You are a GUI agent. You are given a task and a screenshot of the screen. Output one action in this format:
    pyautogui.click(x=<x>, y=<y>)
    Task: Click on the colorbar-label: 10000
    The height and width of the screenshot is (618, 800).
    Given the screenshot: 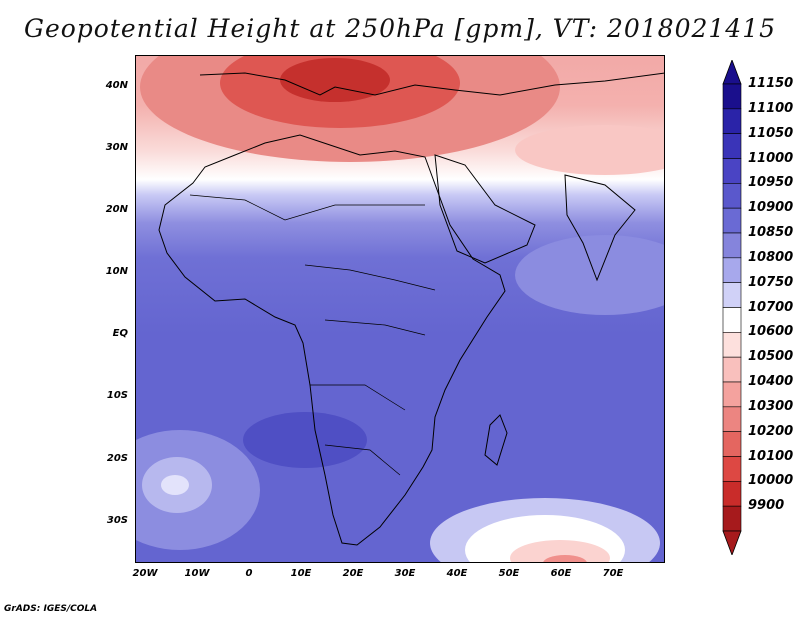 What is the action you would take?
    pyautogui.click(x=771, y=481)
    